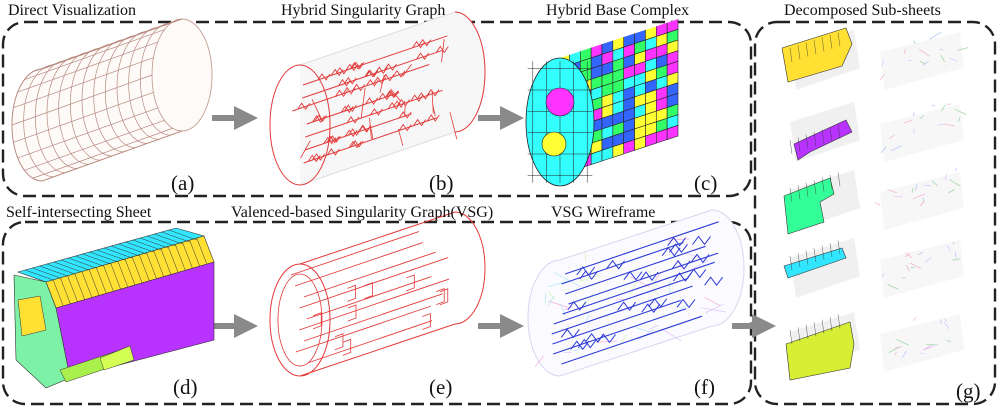  What do you see at coordinates (377, 98) in the screenshot?
I see `panel-b-singularity-graph` at bounding box center [377, 98].